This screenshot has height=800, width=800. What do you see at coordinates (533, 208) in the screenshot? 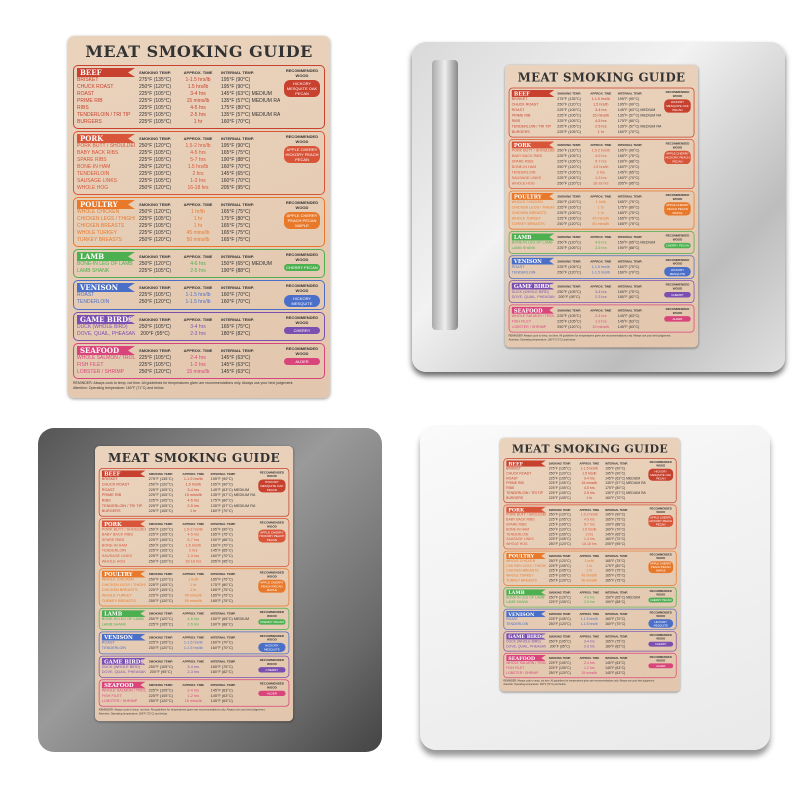
I see `cut: CHICKEN LEGS / THIGHS` at bounding box center [533, 208].